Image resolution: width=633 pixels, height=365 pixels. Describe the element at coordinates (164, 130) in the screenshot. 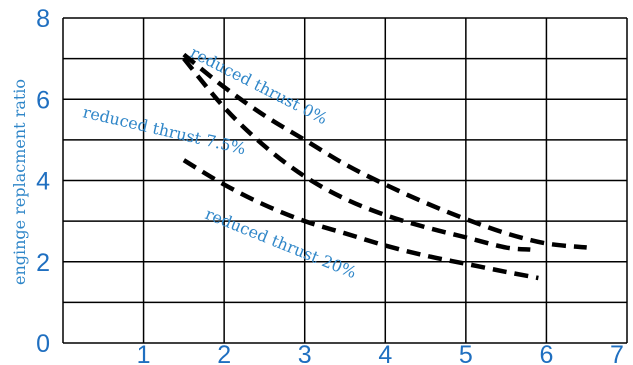

I see `series-label-1: reduced thrust 7.5%` at that location.